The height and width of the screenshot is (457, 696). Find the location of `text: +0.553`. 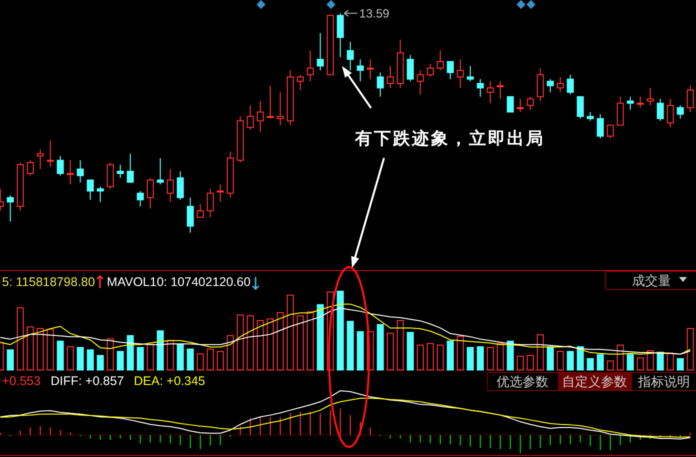

text: +0.553 is located at coordinates (21, 381).